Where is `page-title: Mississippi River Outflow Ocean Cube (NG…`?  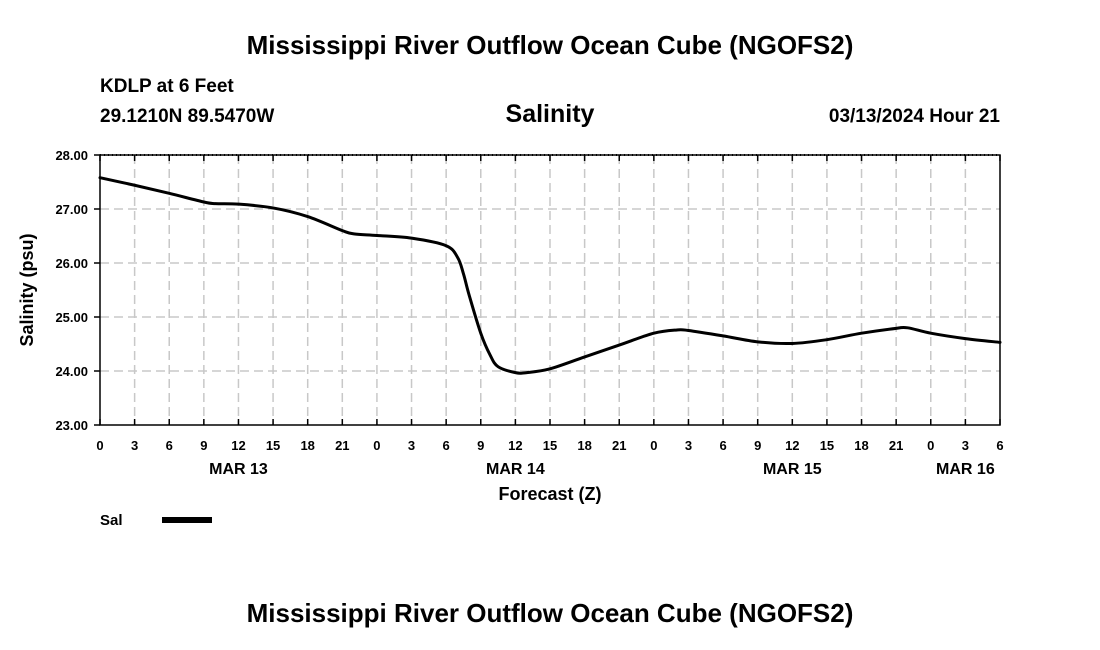
page-title: Mississippi River Outflow Ocean Cube (NG… is located at coordinates (550, 45).